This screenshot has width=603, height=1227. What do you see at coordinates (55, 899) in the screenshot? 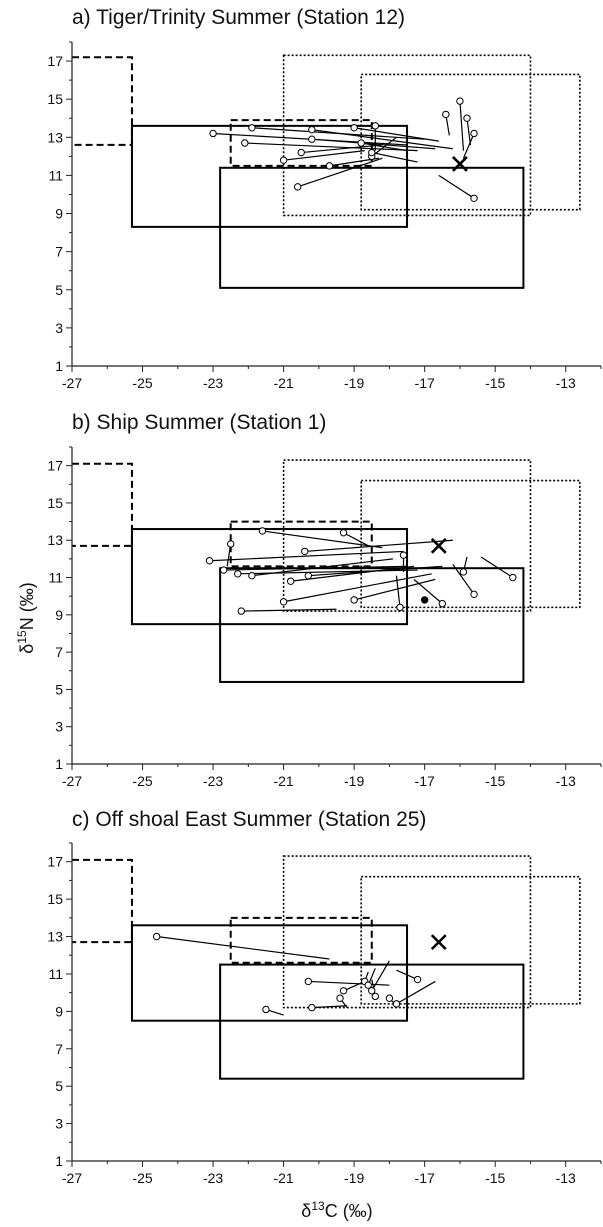
I see `y-tick-label: 15` at bounding box center [55, 899].